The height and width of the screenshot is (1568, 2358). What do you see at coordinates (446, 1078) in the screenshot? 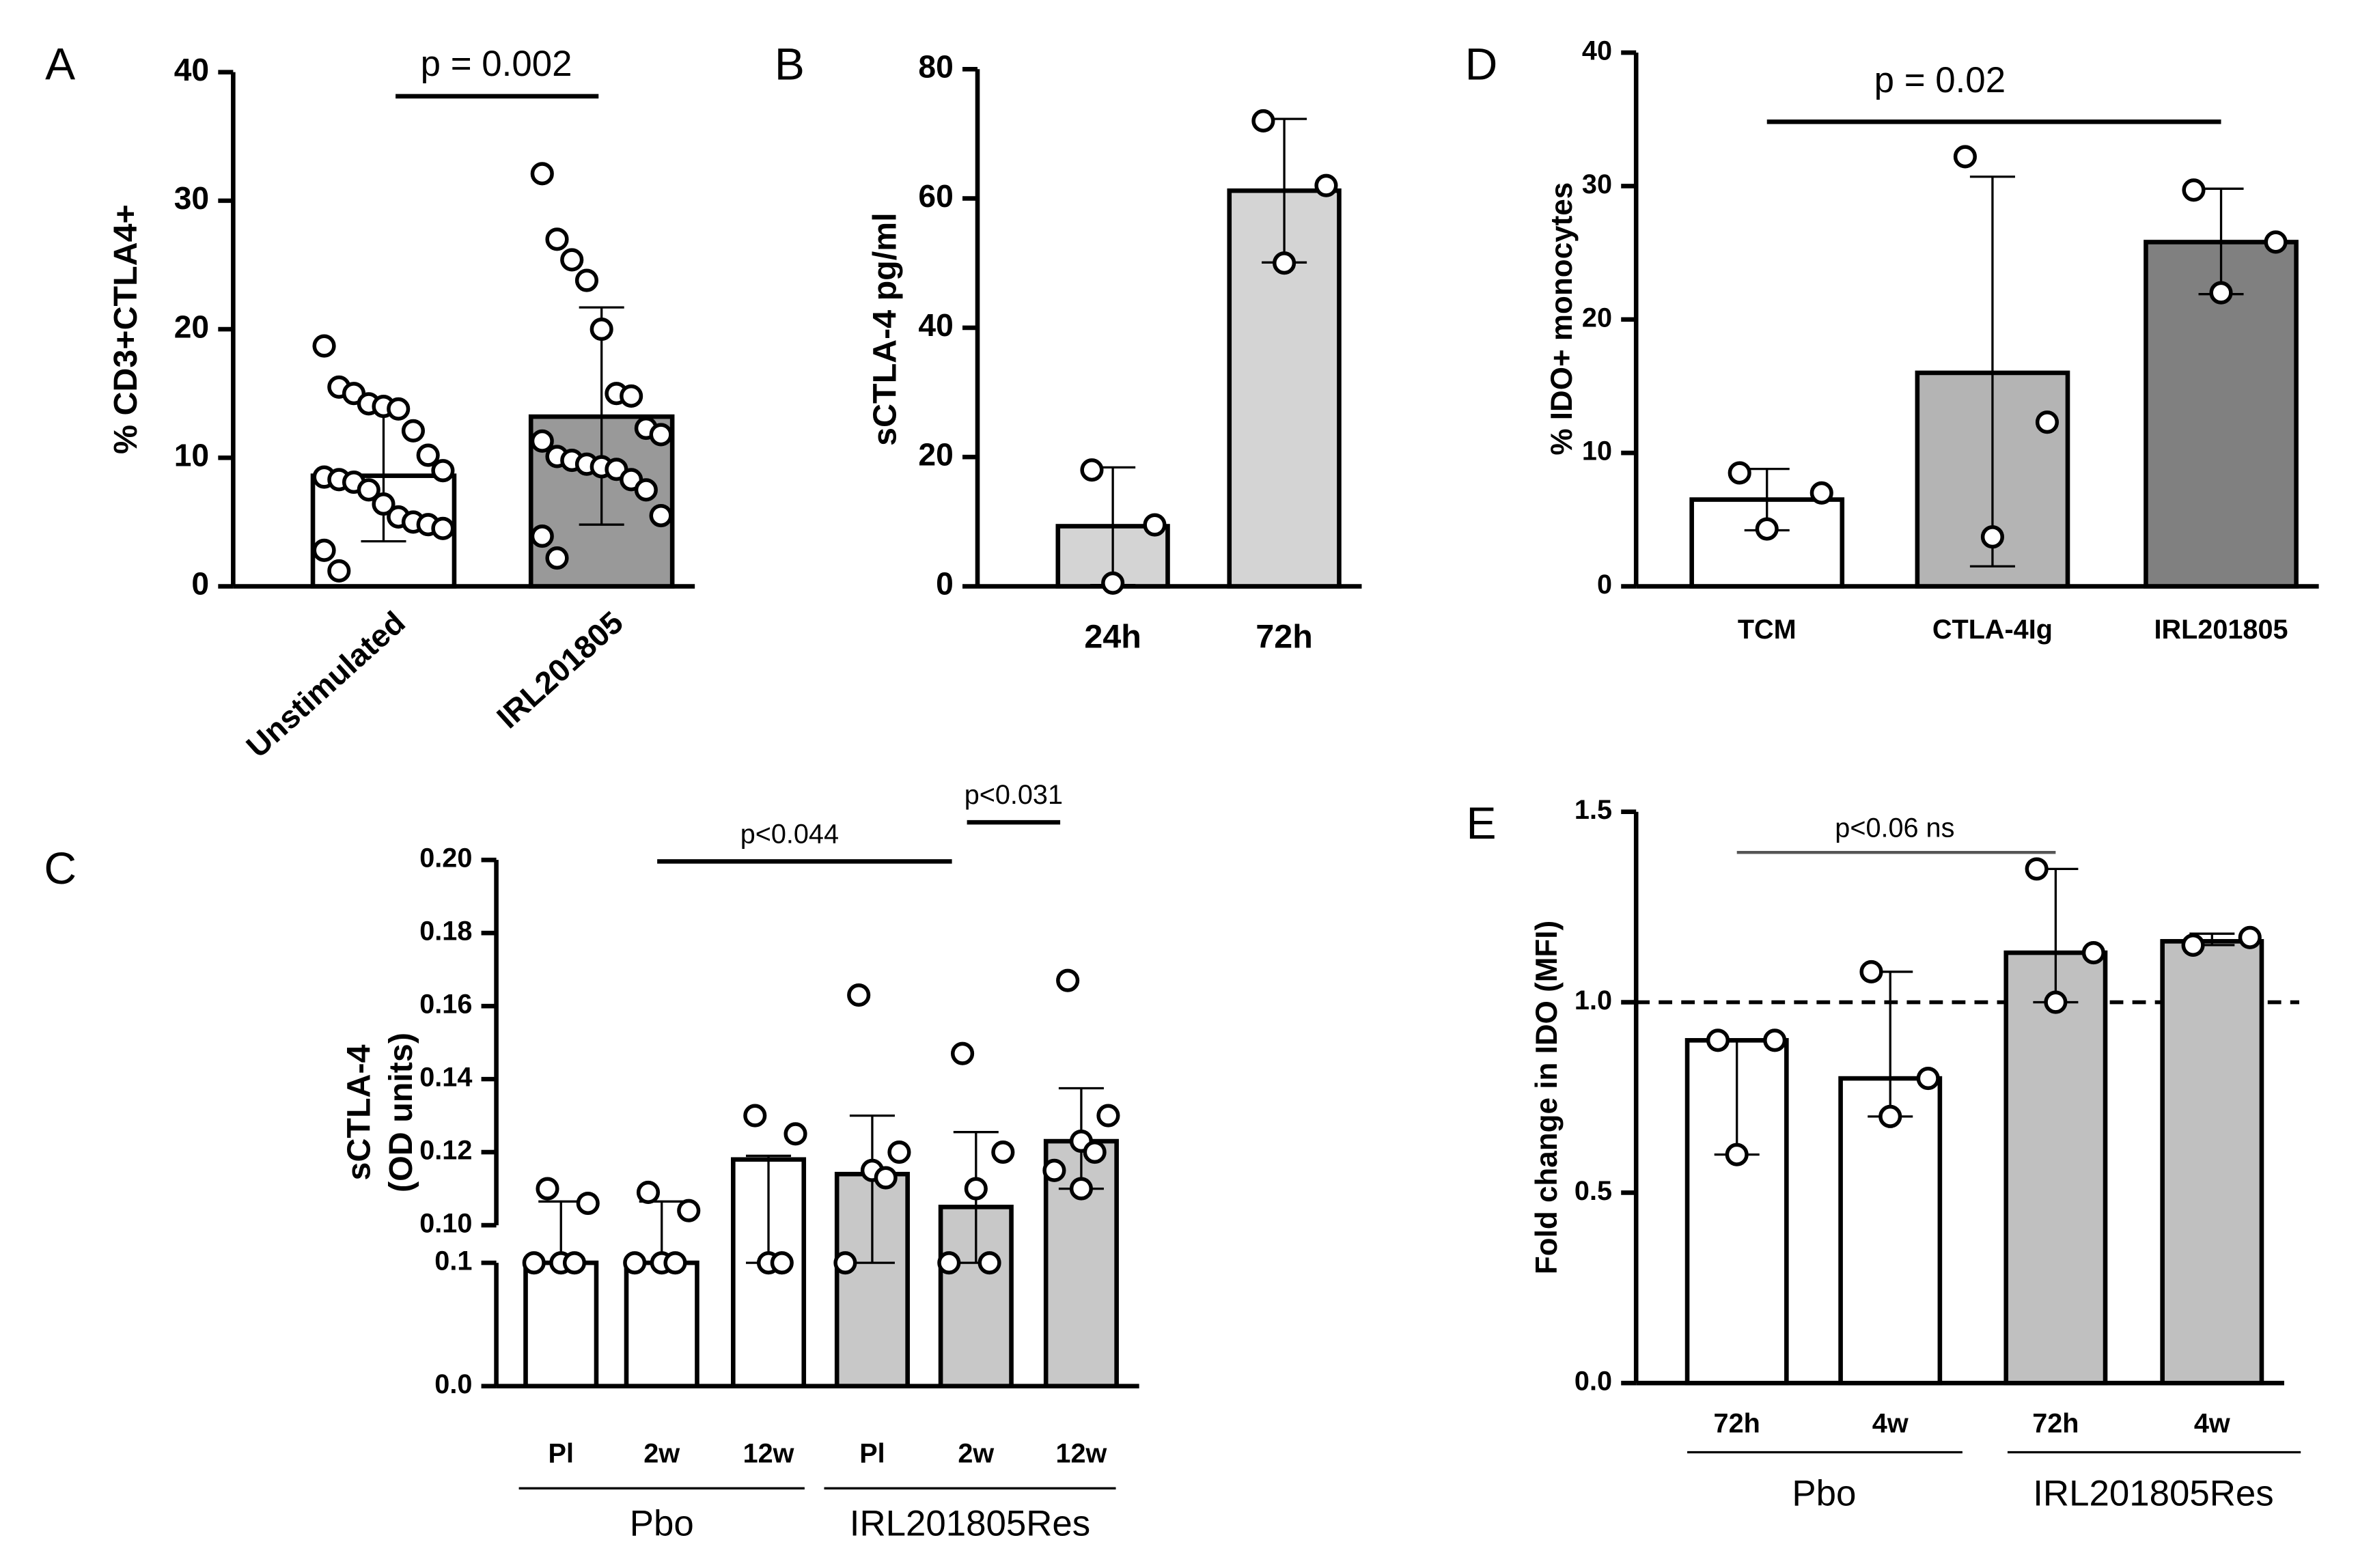
I see `y-tick-label: 0.14` at bounding box center [446, 1078].